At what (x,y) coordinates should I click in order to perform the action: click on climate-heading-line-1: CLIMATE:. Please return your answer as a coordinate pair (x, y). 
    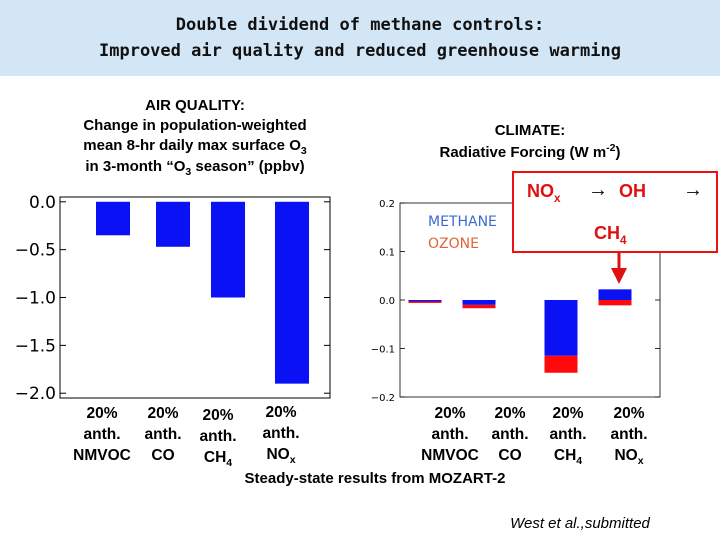
    Looking at the image, I should click on (530, 130).